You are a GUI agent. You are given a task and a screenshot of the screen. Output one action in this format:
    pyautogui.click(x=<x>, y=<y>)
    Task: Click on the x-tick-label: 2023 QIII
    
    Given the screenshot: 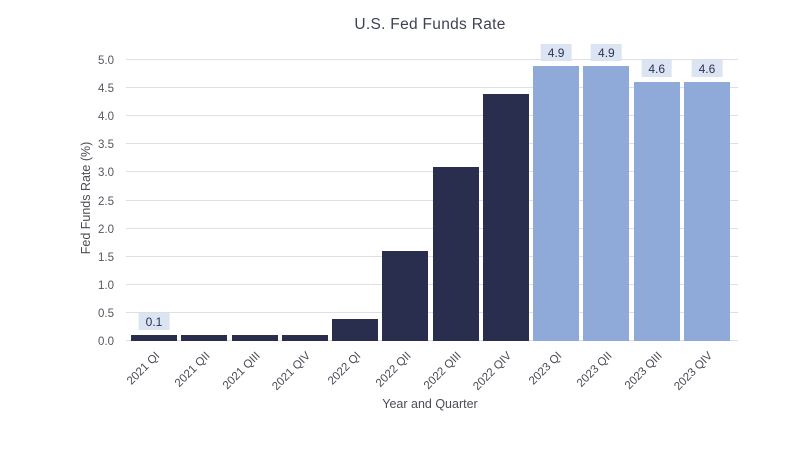 What is the action you would take?
    pyautogui.click(x=644, y=371)
    